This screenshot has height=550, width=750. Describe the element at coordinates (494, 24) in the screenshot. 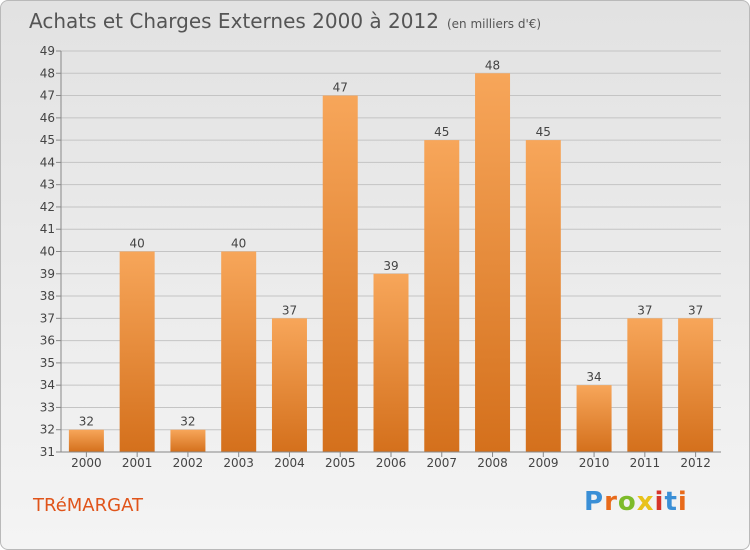

I see `chart-unit: (en milliers d'€)` at that location.